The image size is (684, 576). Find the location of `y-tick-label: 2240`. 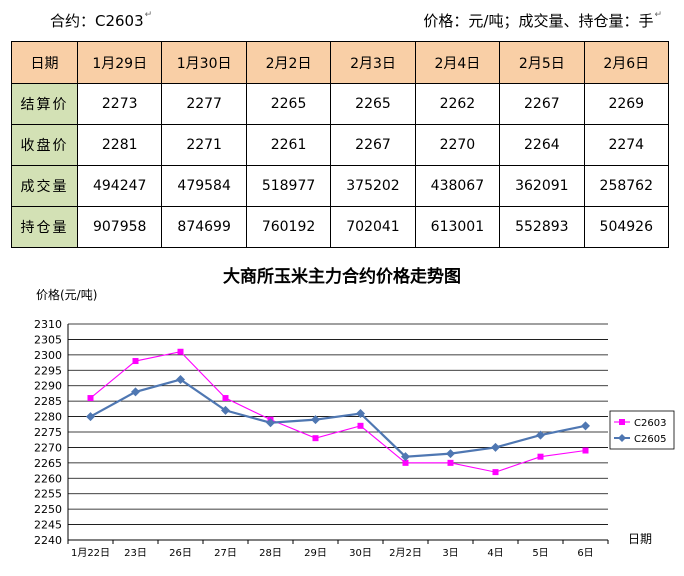

y-tick-label: 2240 is located at coordinates (48, 540).